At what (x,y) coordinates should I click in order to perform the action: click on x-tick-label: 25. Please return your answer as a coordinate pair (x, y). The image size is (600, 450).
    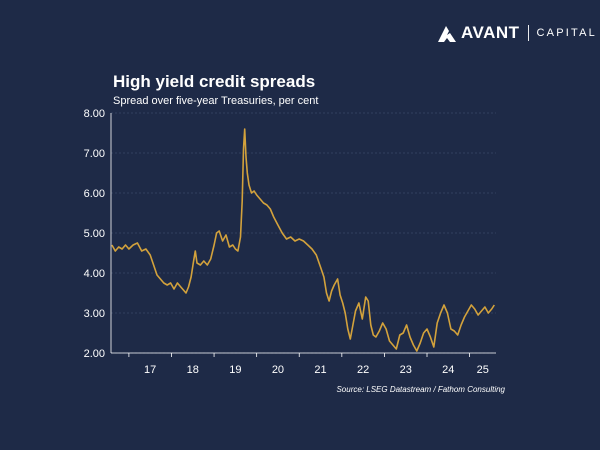
    Looking at the image, I should click on (483, 370).